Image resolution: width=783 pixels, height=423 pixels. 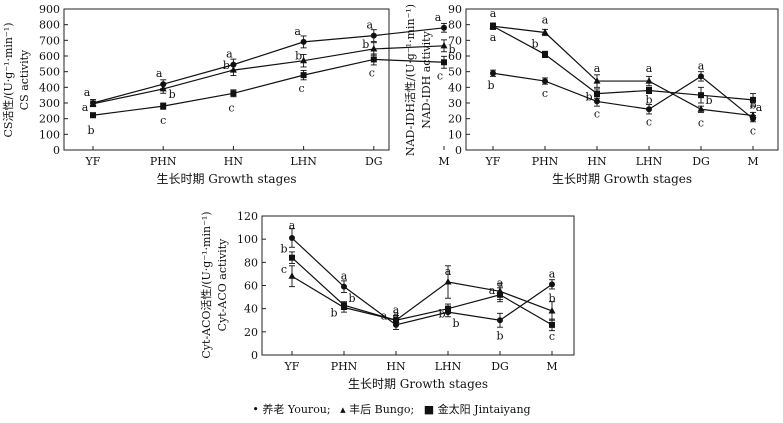 What do you see at coordinates (477, 409) in the screenshot?
I see `legend-item-jintaiyang: ■ 金太阳 Jintaiyang` at bounding box center [477, 409].